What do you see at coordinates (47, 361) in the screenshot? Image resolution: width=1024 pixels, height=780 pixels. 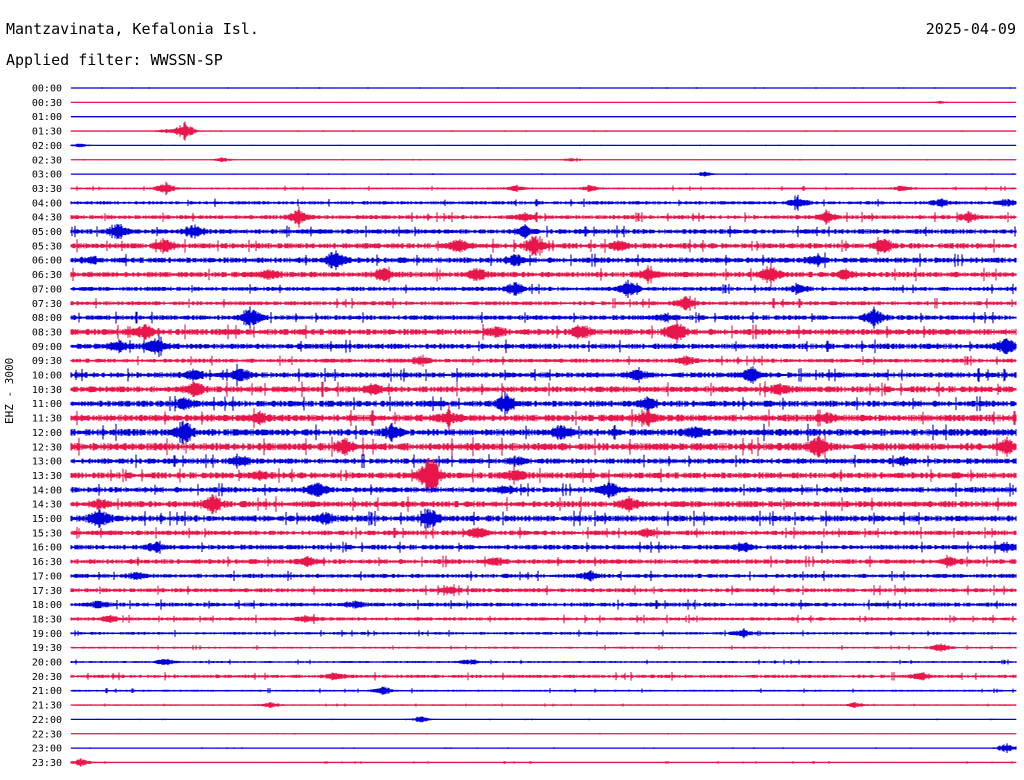 I see `time-label-0930: 09:30` at bounding box center [47, 361].